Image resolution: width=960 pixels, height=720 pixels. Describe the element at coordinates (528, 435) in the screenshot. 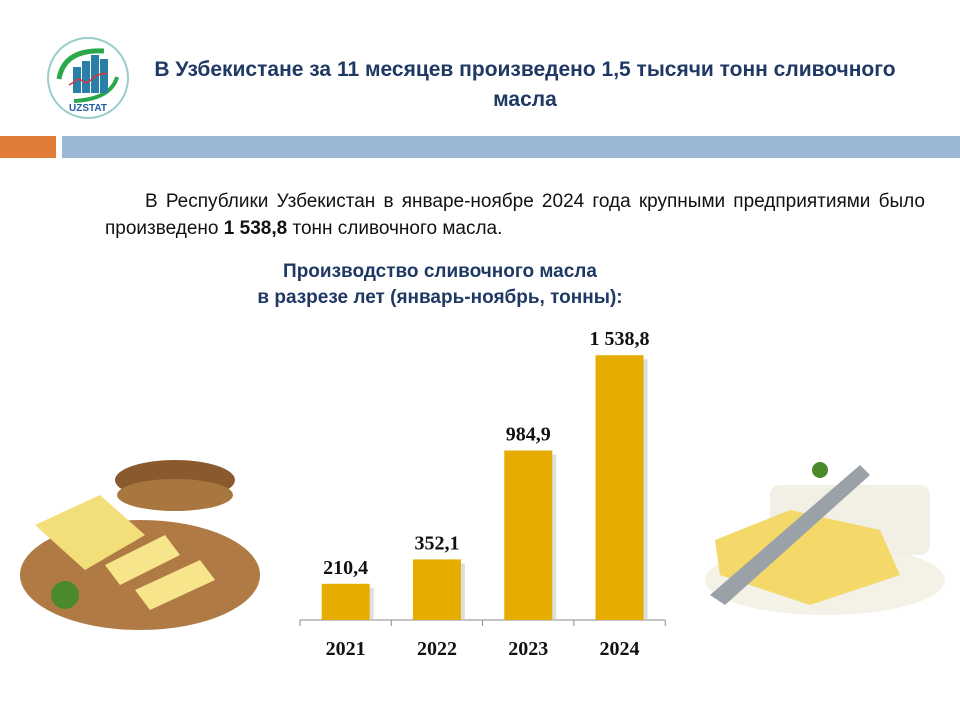

I see `data-label: 984,9` at that location.